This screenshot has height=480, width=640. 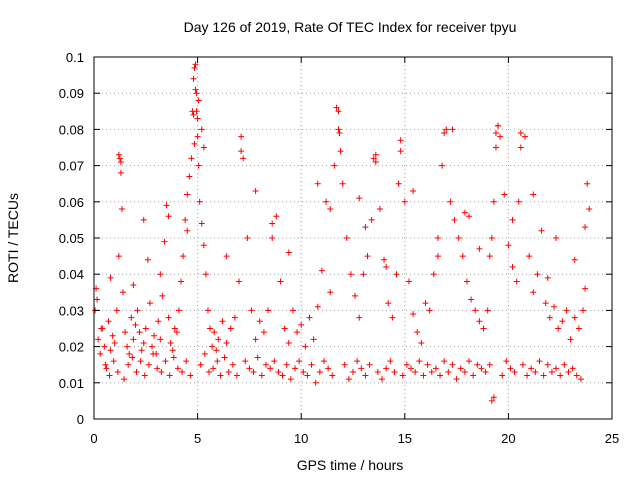 What do you see at coordinates (93, 438) in the screenshot?
I see `x-tick-label: 0` at bounding box center [93, 438].